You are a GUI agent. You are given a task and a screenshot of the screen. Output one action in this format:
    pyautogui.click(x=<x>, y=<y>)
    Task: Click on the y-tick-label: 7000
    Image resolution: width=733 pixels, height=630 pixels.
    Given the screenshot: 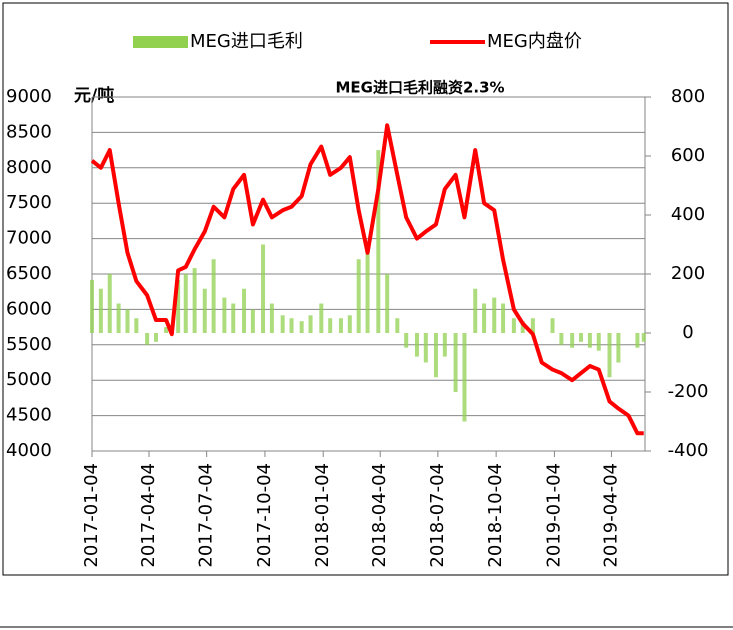 What is the action you would take?
    pyautogui.click(x=29, y=238)
    